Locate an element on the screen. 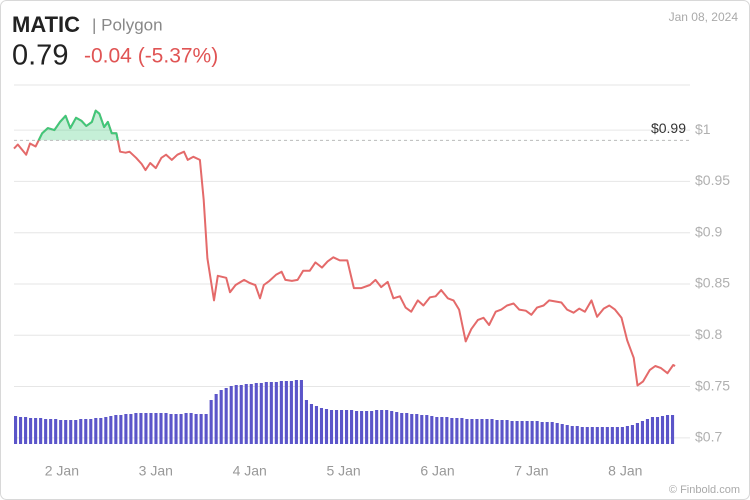  reference-label: $0.99 is located at coordinates (668, 128).